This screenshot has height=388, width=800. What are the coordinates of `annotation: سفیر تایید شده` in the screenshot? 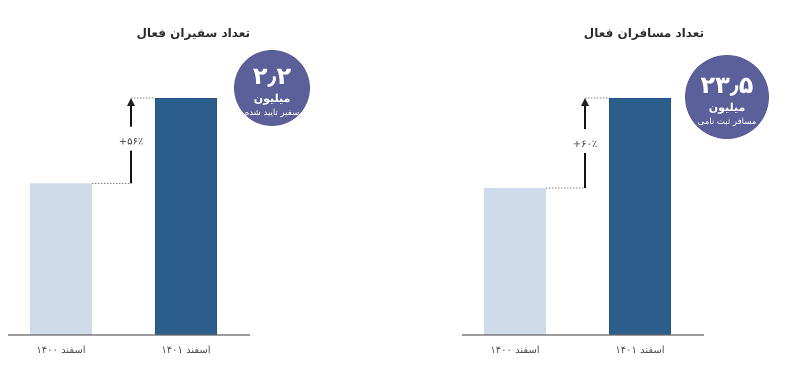 It's located at (272, 113).